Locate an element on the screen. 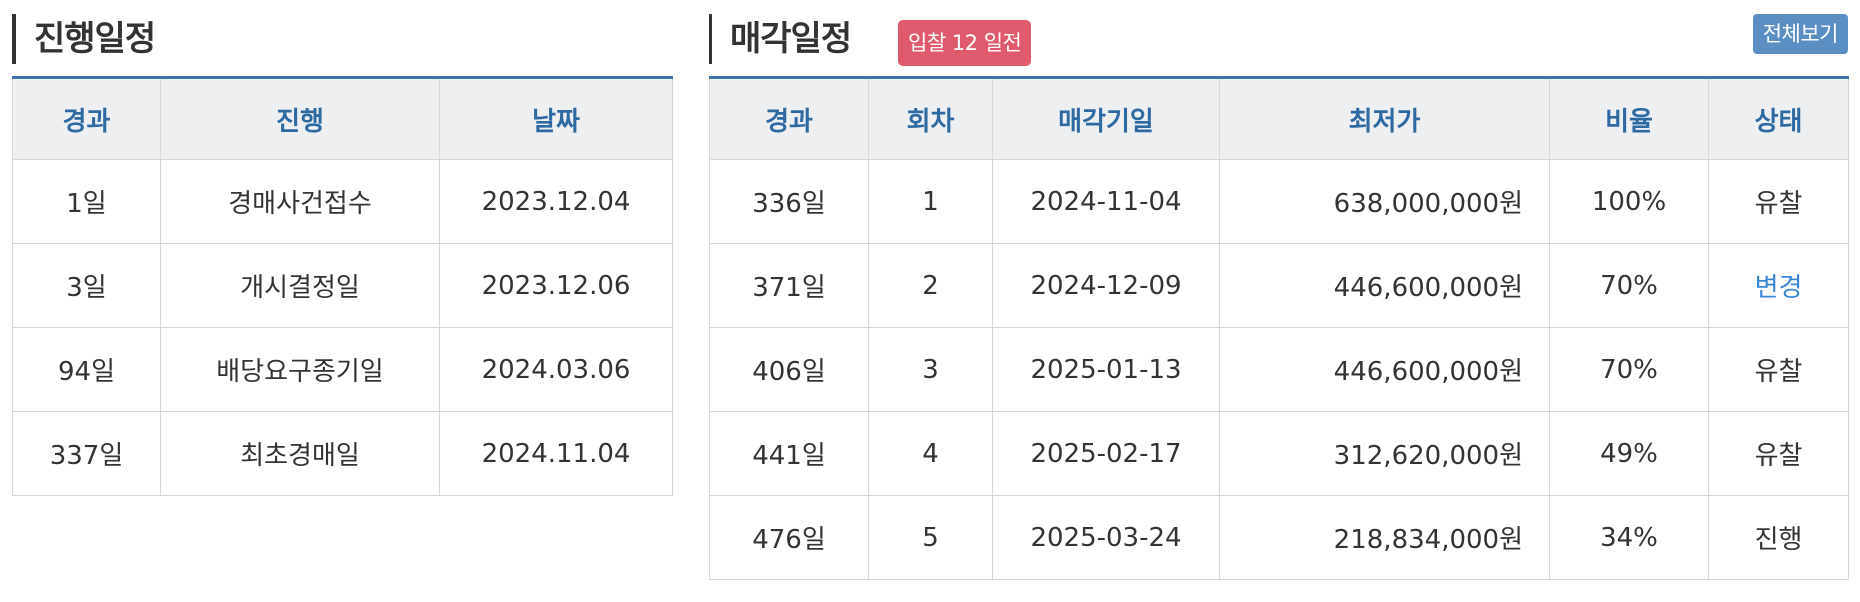 This screenshot has width=1860, height=602. table-row: 336일 1 2024-11-04 638,000,000원 100% 유찰 is located at coordinates (1279, 201).